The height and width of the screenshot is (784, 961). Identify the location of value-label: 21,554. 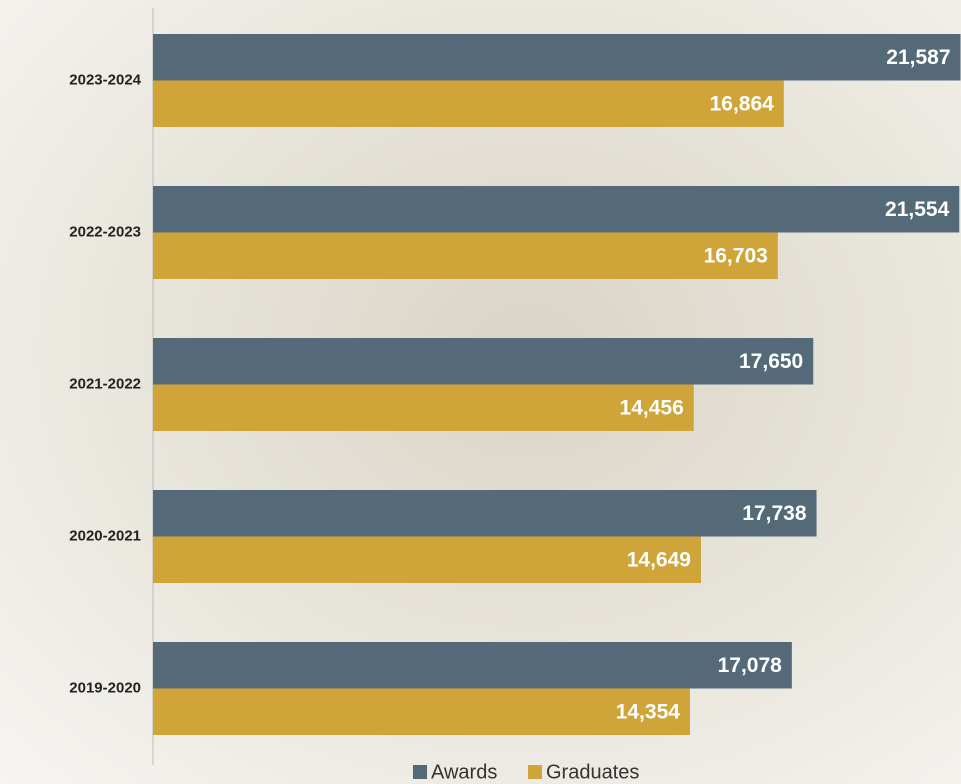
(917, 209).